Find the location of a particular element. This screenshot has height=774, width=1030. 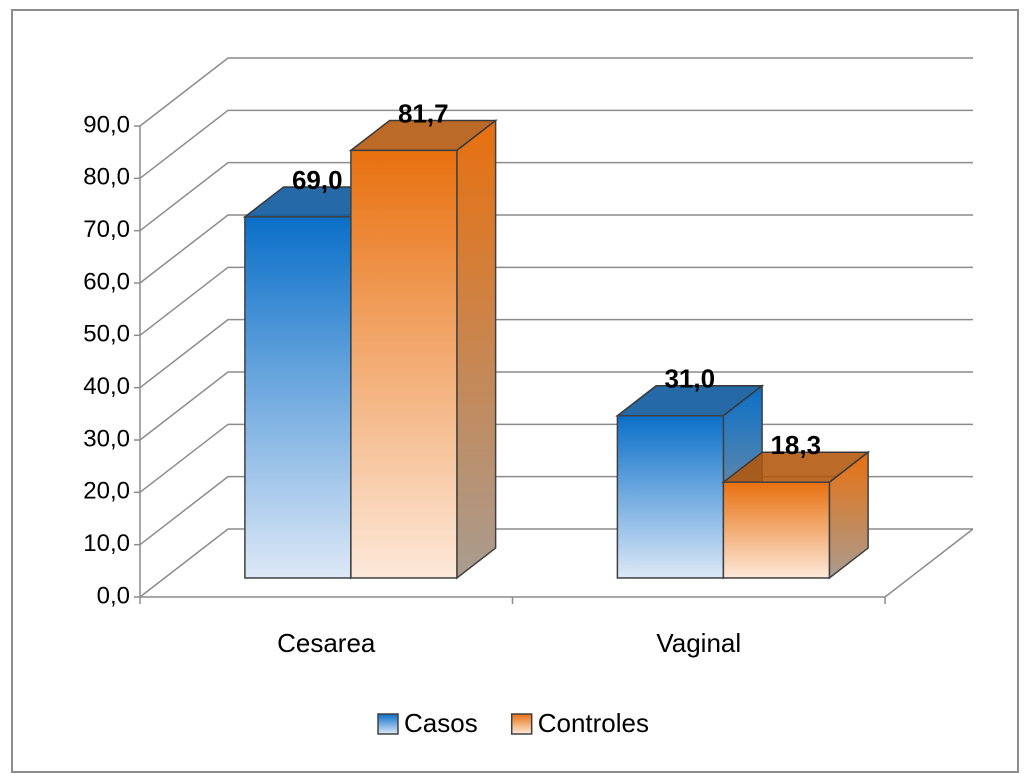

y-tick-label: 30,0 is located at coordinates (106, 438).